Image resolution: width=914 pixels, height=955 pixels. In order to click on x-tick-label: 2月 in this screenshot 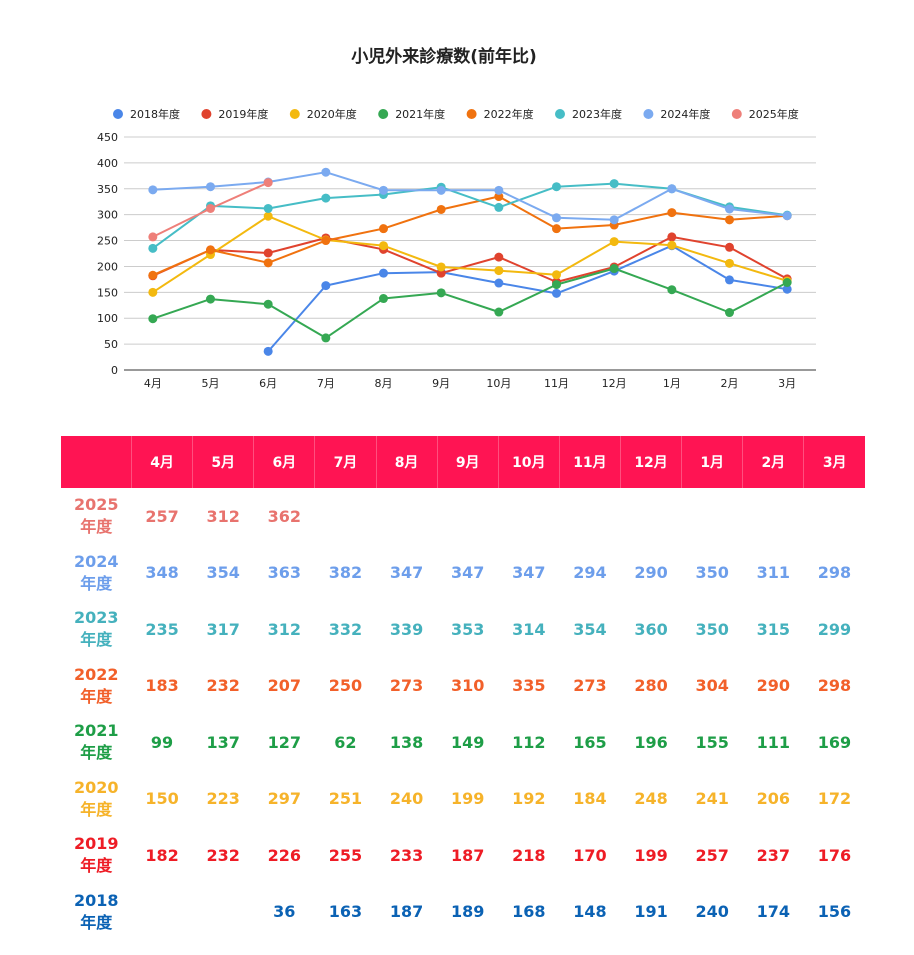, I will do `click(730, 383)`.